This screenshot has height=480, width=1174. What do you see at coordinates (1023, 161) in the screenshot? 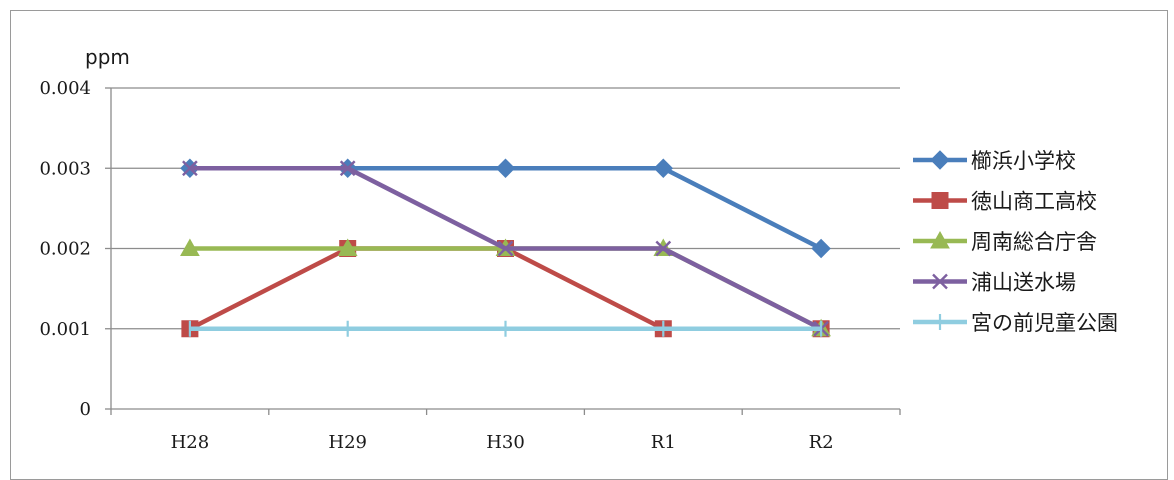
I see `legend-label-1: 櫛浜小学校` at bounding box center [1023, 161].